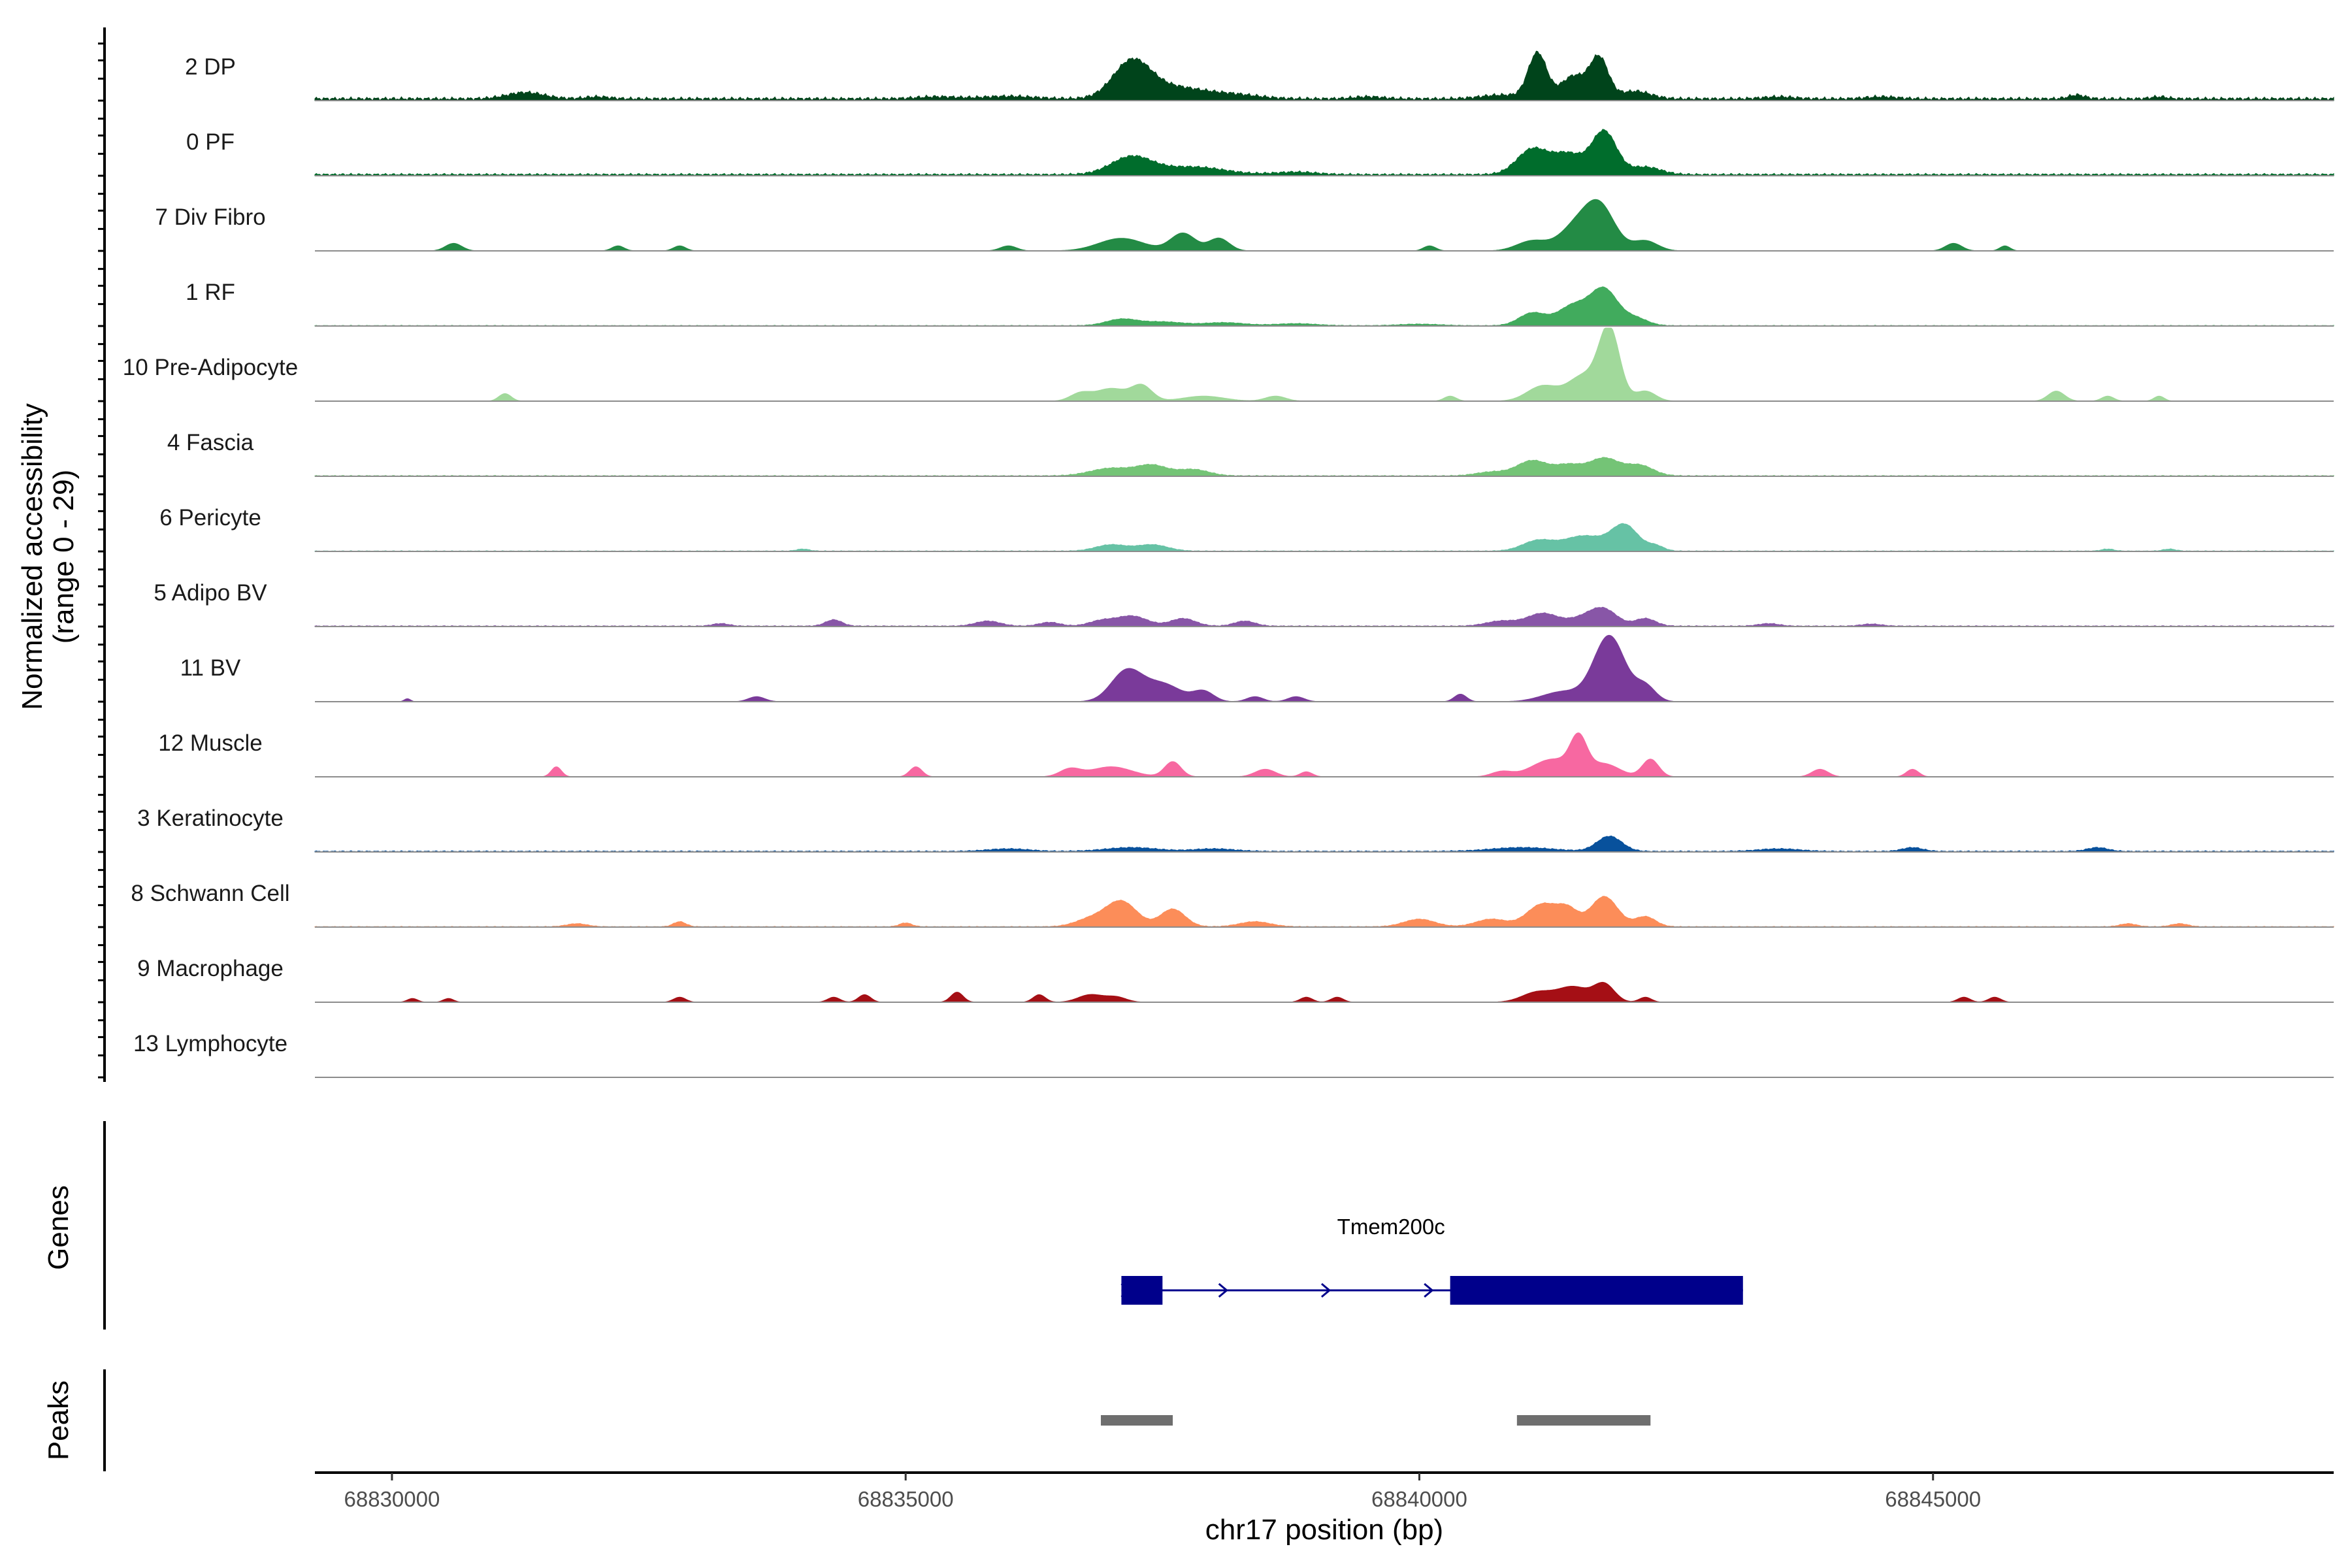  Describe the element at coordinates (64, 557) in the screenshot. I see `y-axis-title-line2: (range 0 - 29)` at that location.